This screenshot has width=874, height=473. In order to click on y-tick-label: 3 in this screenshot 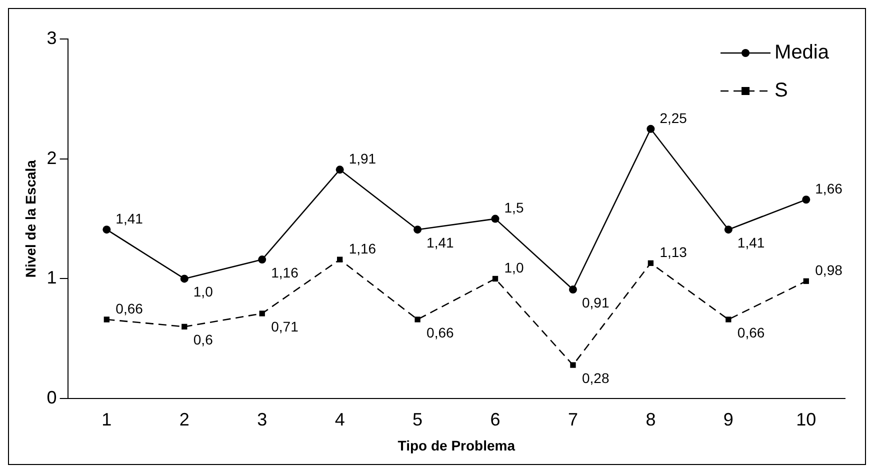, I will do `click(51, 38)`.